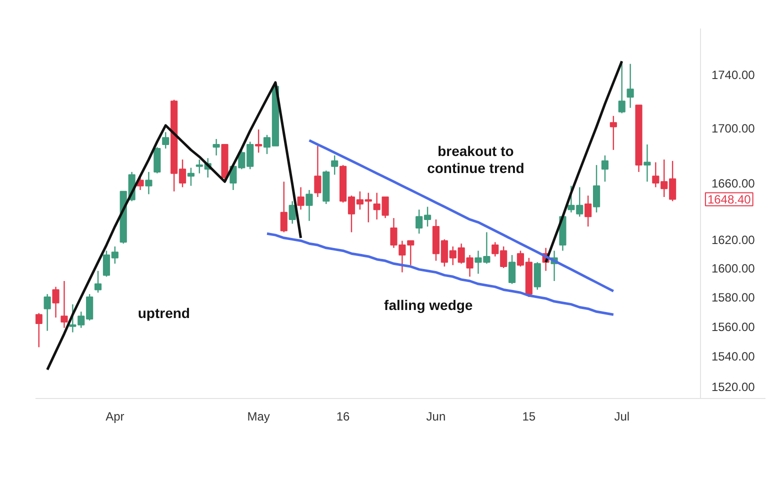 This screenshot has height=480, width=768. Describe the element at coordinates (733, 75) in the screenshot. I see `y-tick-label: 1740.00` at that location.